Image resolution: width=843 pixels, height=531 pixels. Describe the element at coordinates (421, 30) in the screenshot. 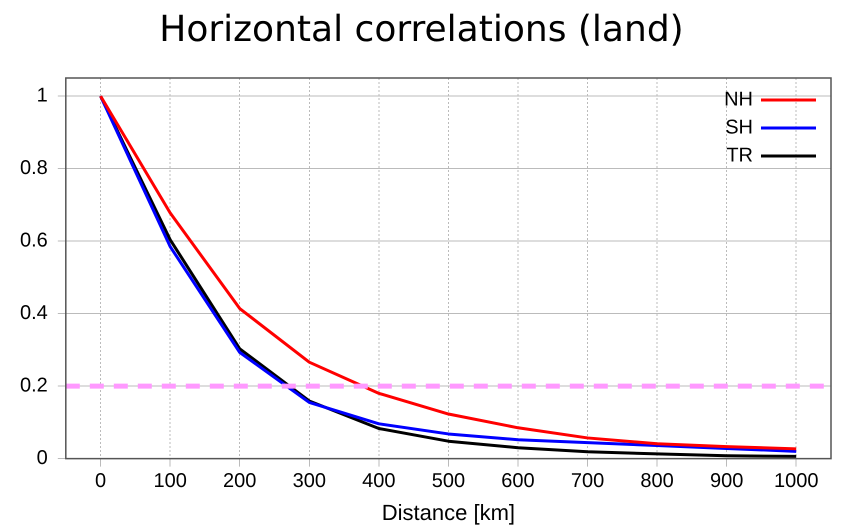

I see `chart-title: Horizontal correlations (land)` at that location.